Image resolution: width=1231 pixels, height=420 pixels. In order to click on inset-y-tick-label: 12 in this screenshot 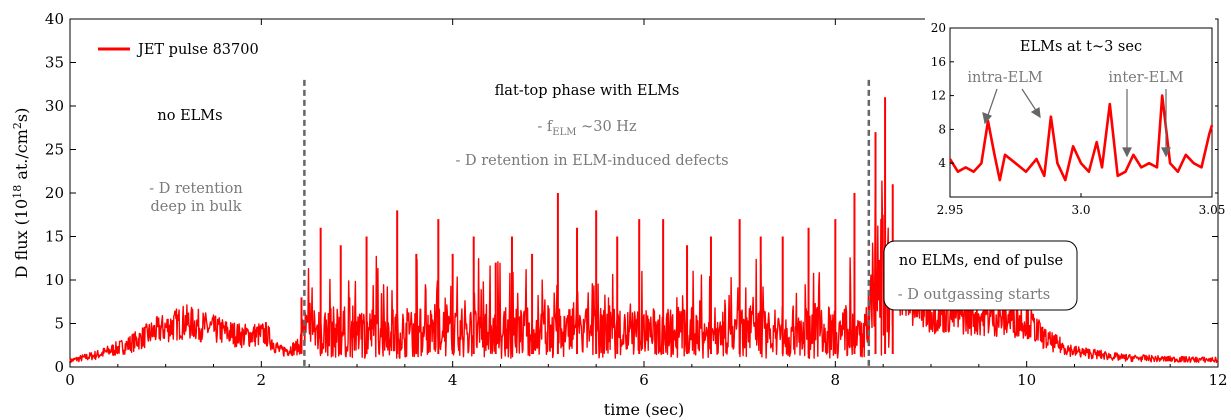, I will do `click(938, 96)`.